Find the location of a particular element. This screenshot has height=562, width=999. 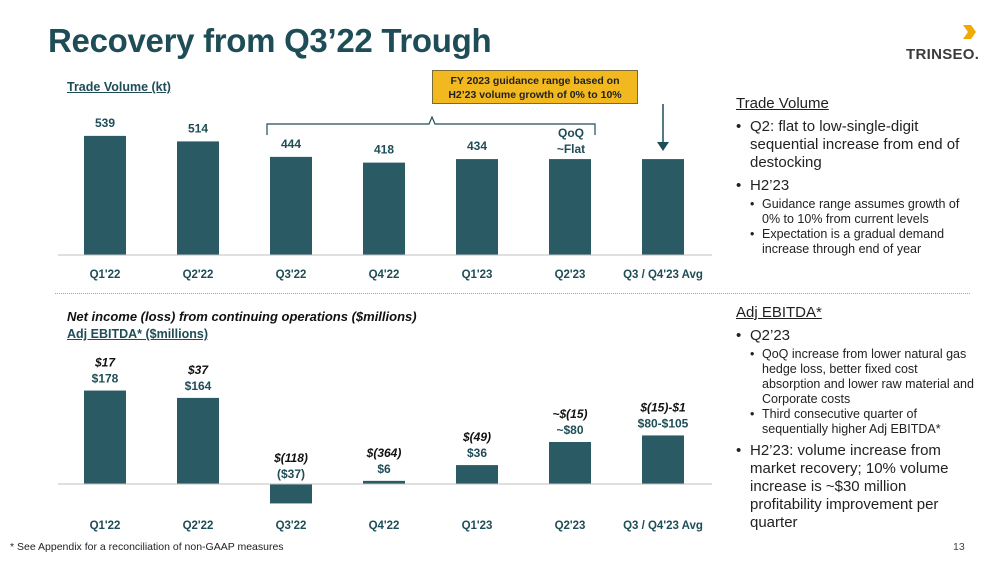

ebitda-value-label-0: $178 is located at coordinates (105, 379).